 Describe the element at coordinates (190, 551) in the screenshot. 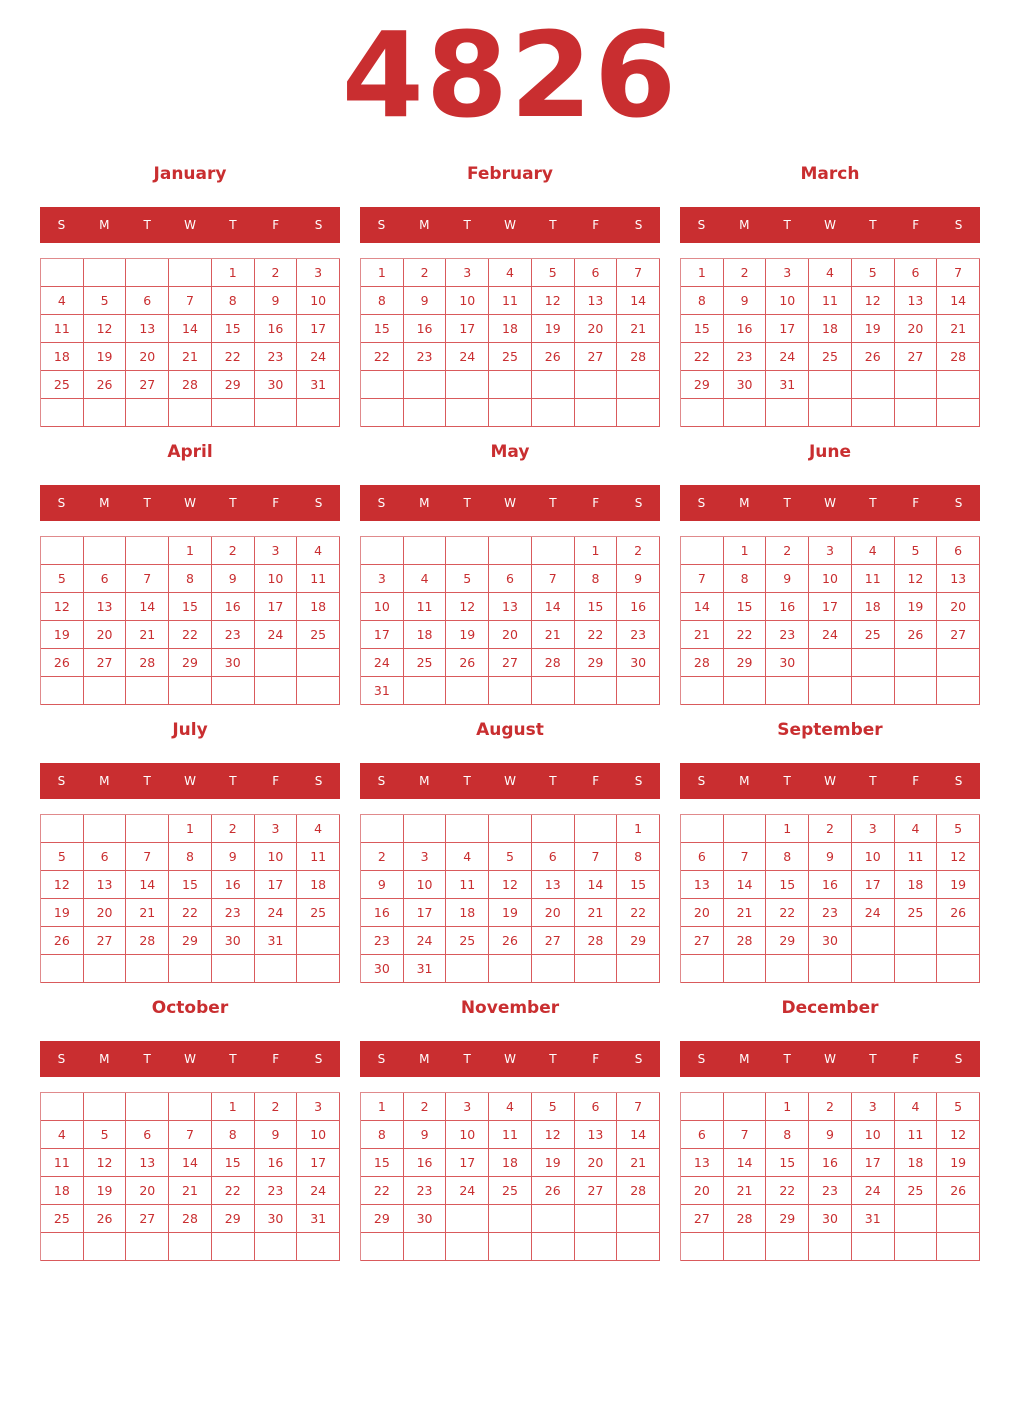

I see `day-cell: 1` at that location.